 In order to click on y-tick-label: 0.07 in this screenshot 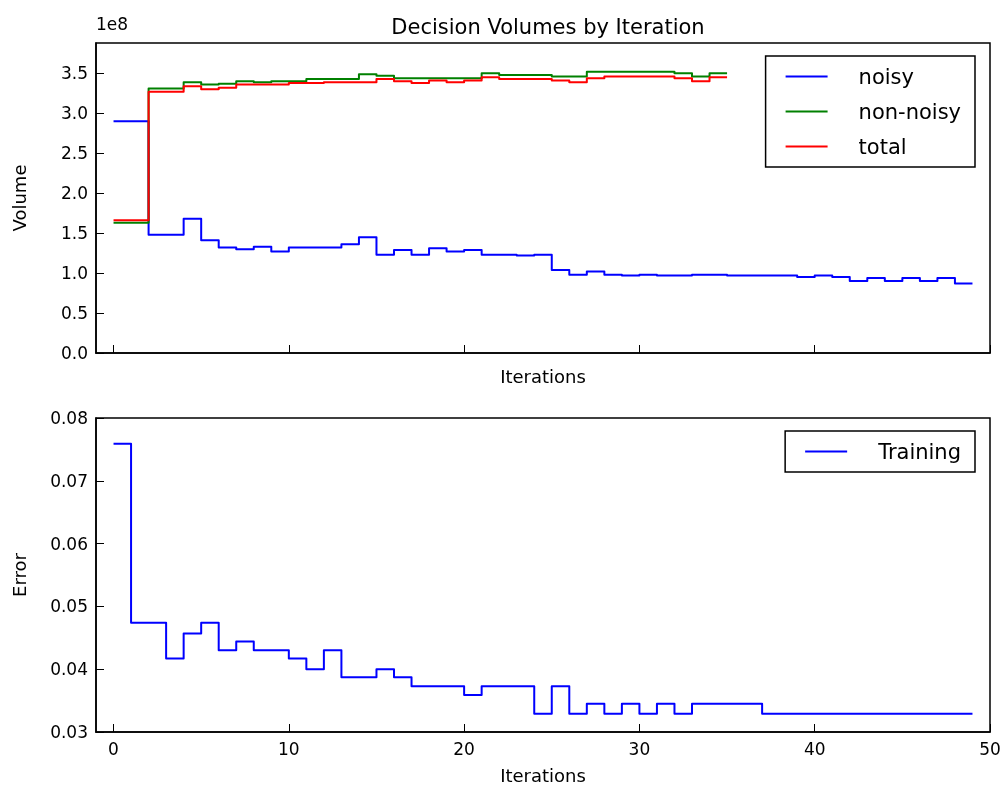, I will do `click(69, 480)`.